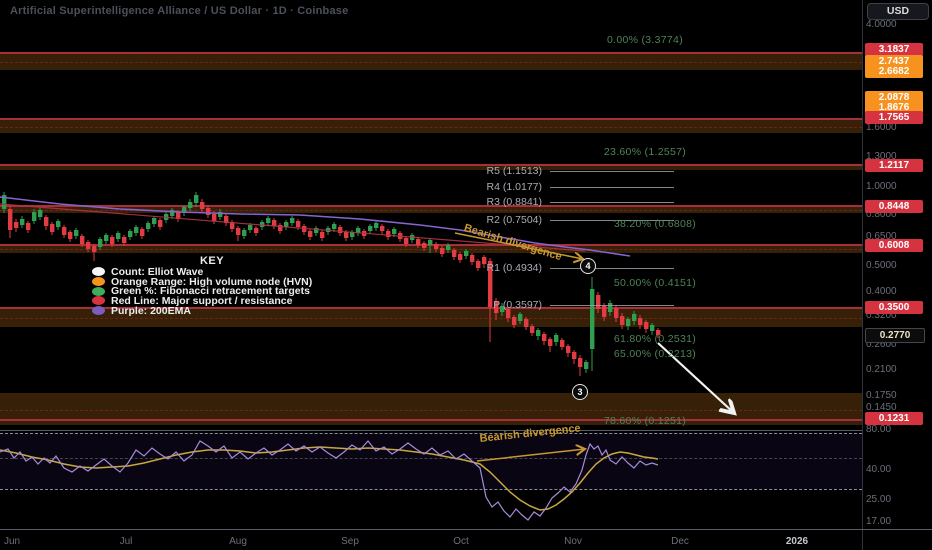 This screenshot has height=550, width=932. I want to click on time-axis: Jun Jul Aug Sep Oct Nov Dec 2026, so click(466, 540).